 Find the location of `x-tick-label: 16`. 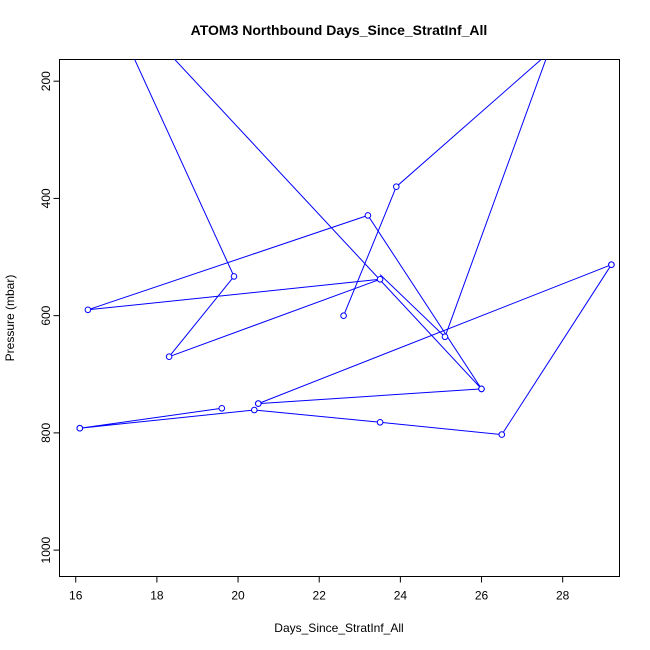

x-tick-label: 16 is located at coordinates (76, 596).